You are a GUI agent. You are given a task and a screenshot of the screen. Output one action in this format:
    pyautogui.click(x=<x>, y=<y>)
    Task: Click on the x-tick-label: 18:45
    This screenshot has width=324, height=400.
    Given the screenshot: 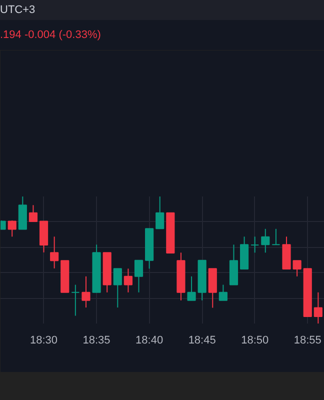 What is the action you would take?
    pyautogui.click(x=202, y=340)
    